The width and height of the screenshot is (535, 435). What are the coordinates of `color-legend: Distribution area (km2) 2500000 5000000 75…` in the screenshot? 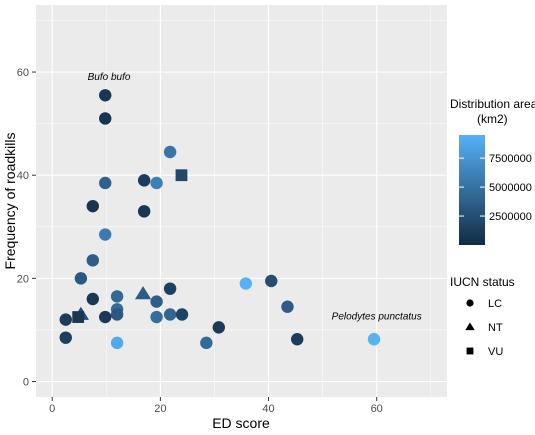 It's located at (492, 171).